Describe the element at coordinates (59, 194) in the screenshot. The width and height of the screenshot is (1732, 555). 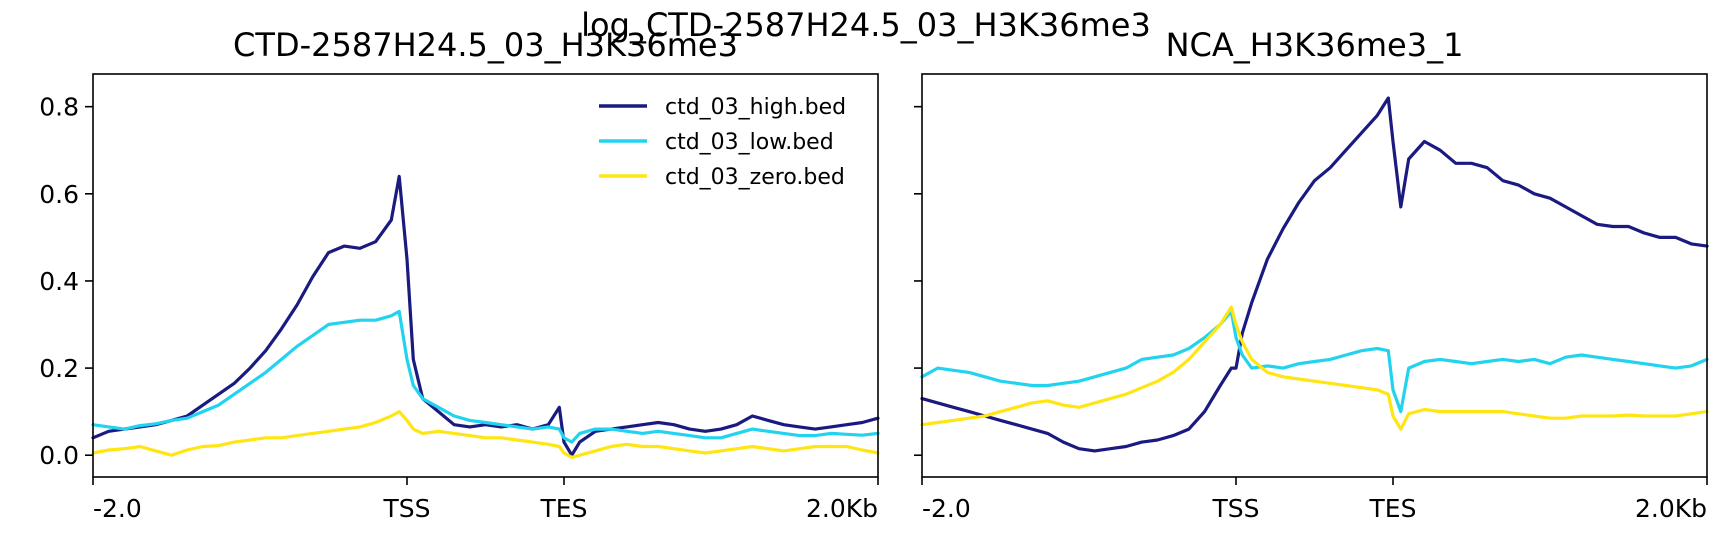
I see `y-tick-label: 0.6` at that location.